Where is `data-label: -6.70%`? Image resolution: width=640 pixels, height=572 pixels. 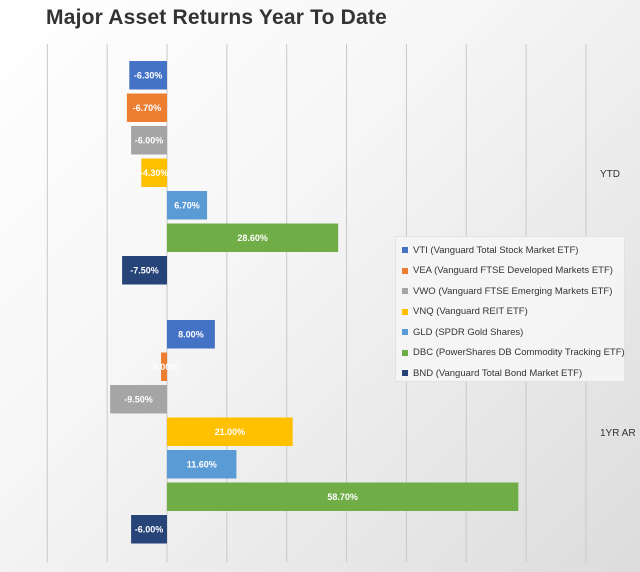 data-label: -6.70% is located at coordinates (147, 108).